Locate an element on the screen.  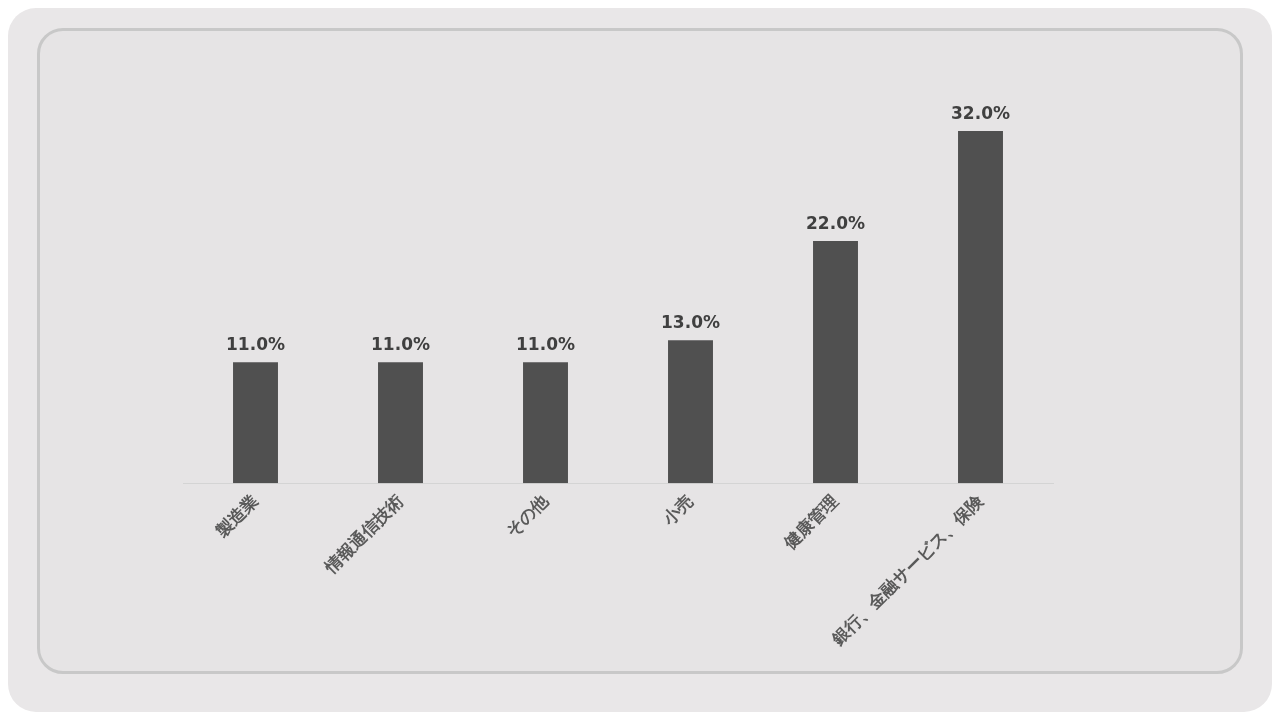
data-label: 13.0% is located at coordinates (690, 322).